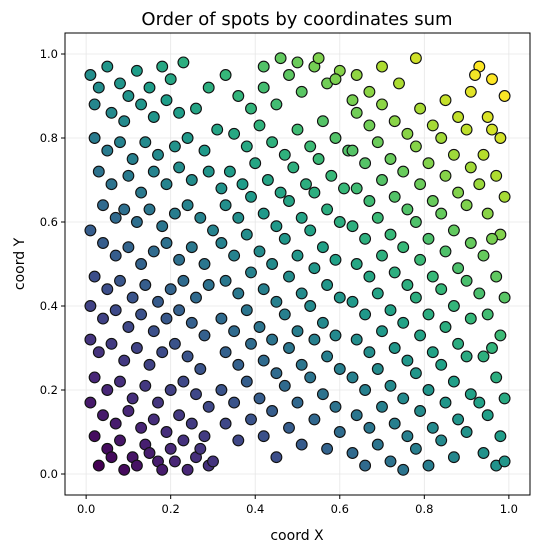 The width and height of the screenshot is (540, 553). I want to click on x-tick-label: 0.0, so click(86, 509).